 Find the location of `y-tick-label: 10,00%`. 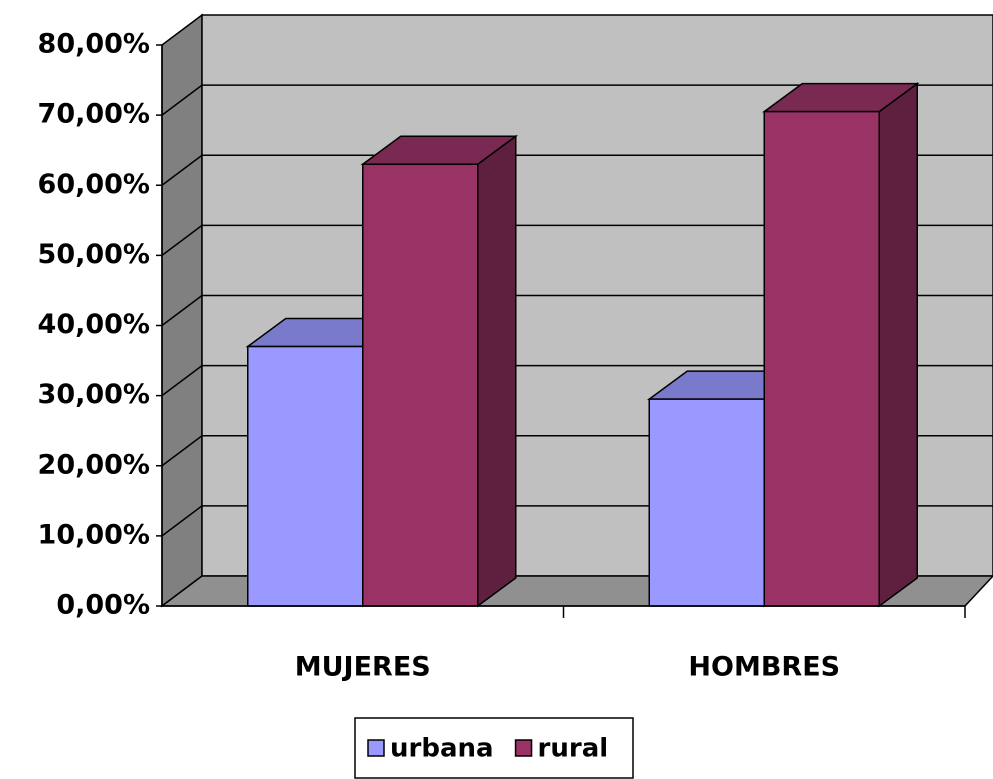

y-tick-label: 10,00% is located at coordinates (94, 534).